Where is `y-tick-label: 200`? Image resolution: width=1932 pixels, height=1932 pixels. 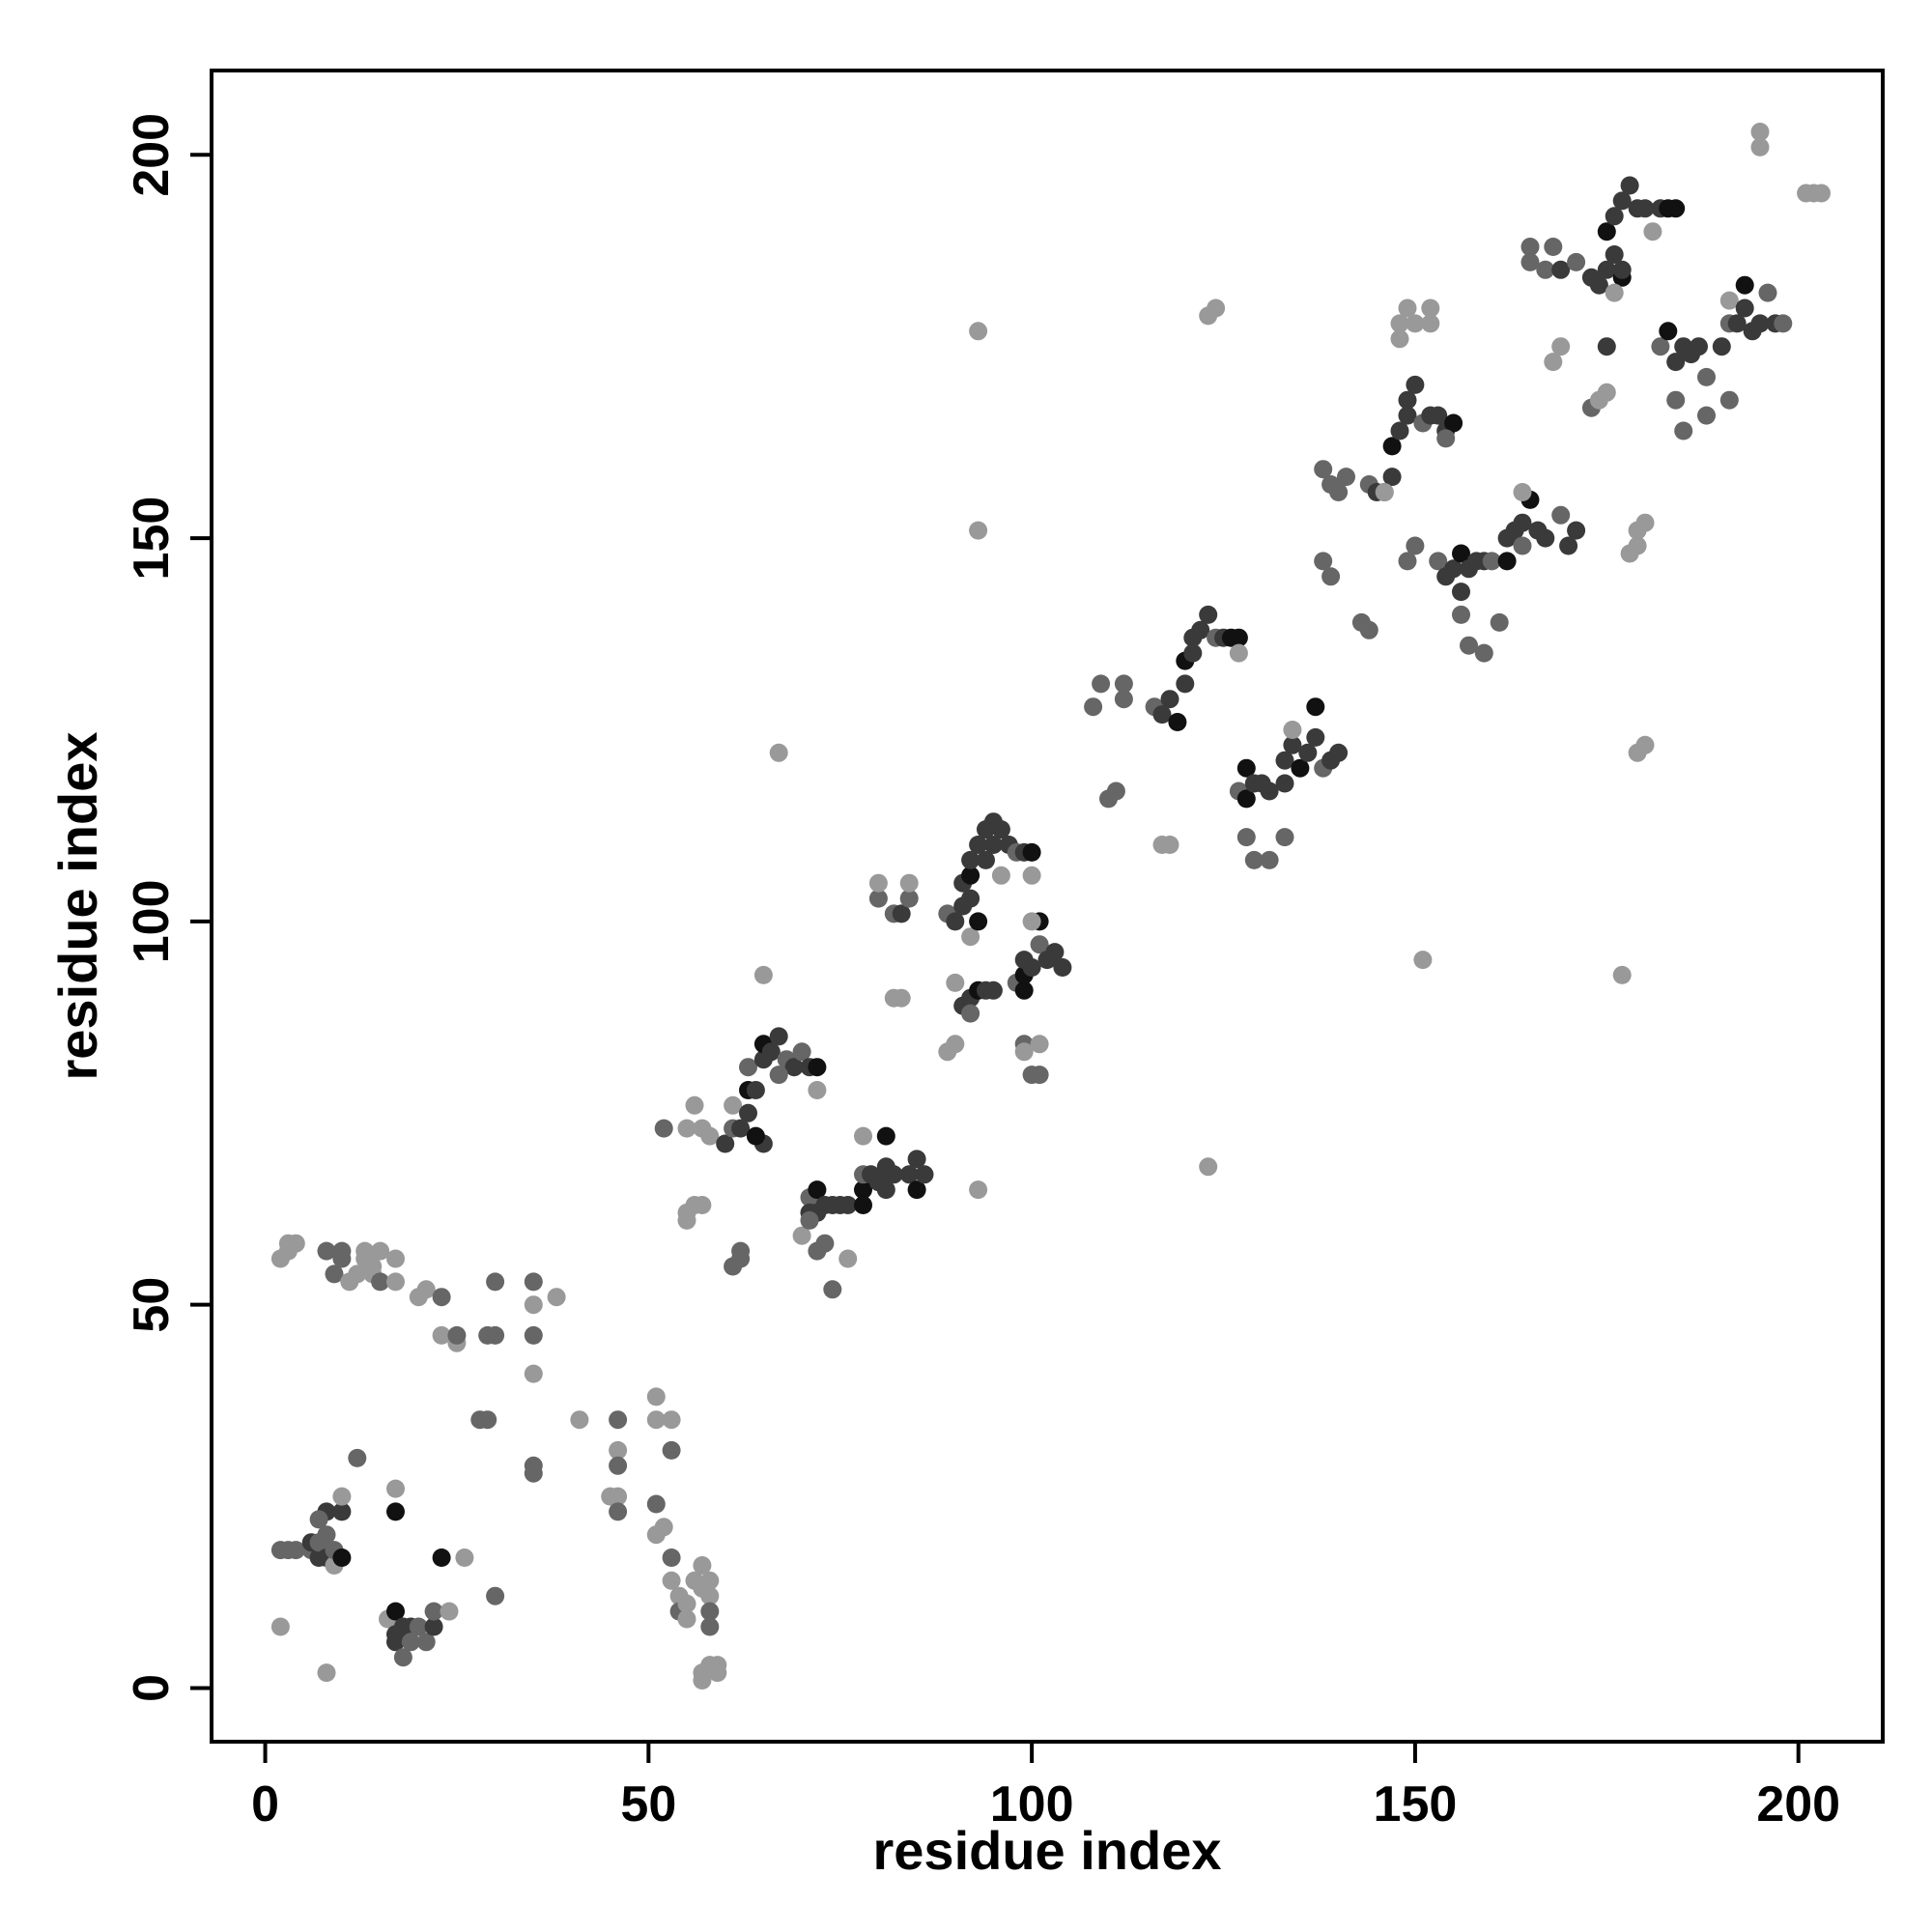
y-tick-label: 200 is located at coordinates (152, 155).